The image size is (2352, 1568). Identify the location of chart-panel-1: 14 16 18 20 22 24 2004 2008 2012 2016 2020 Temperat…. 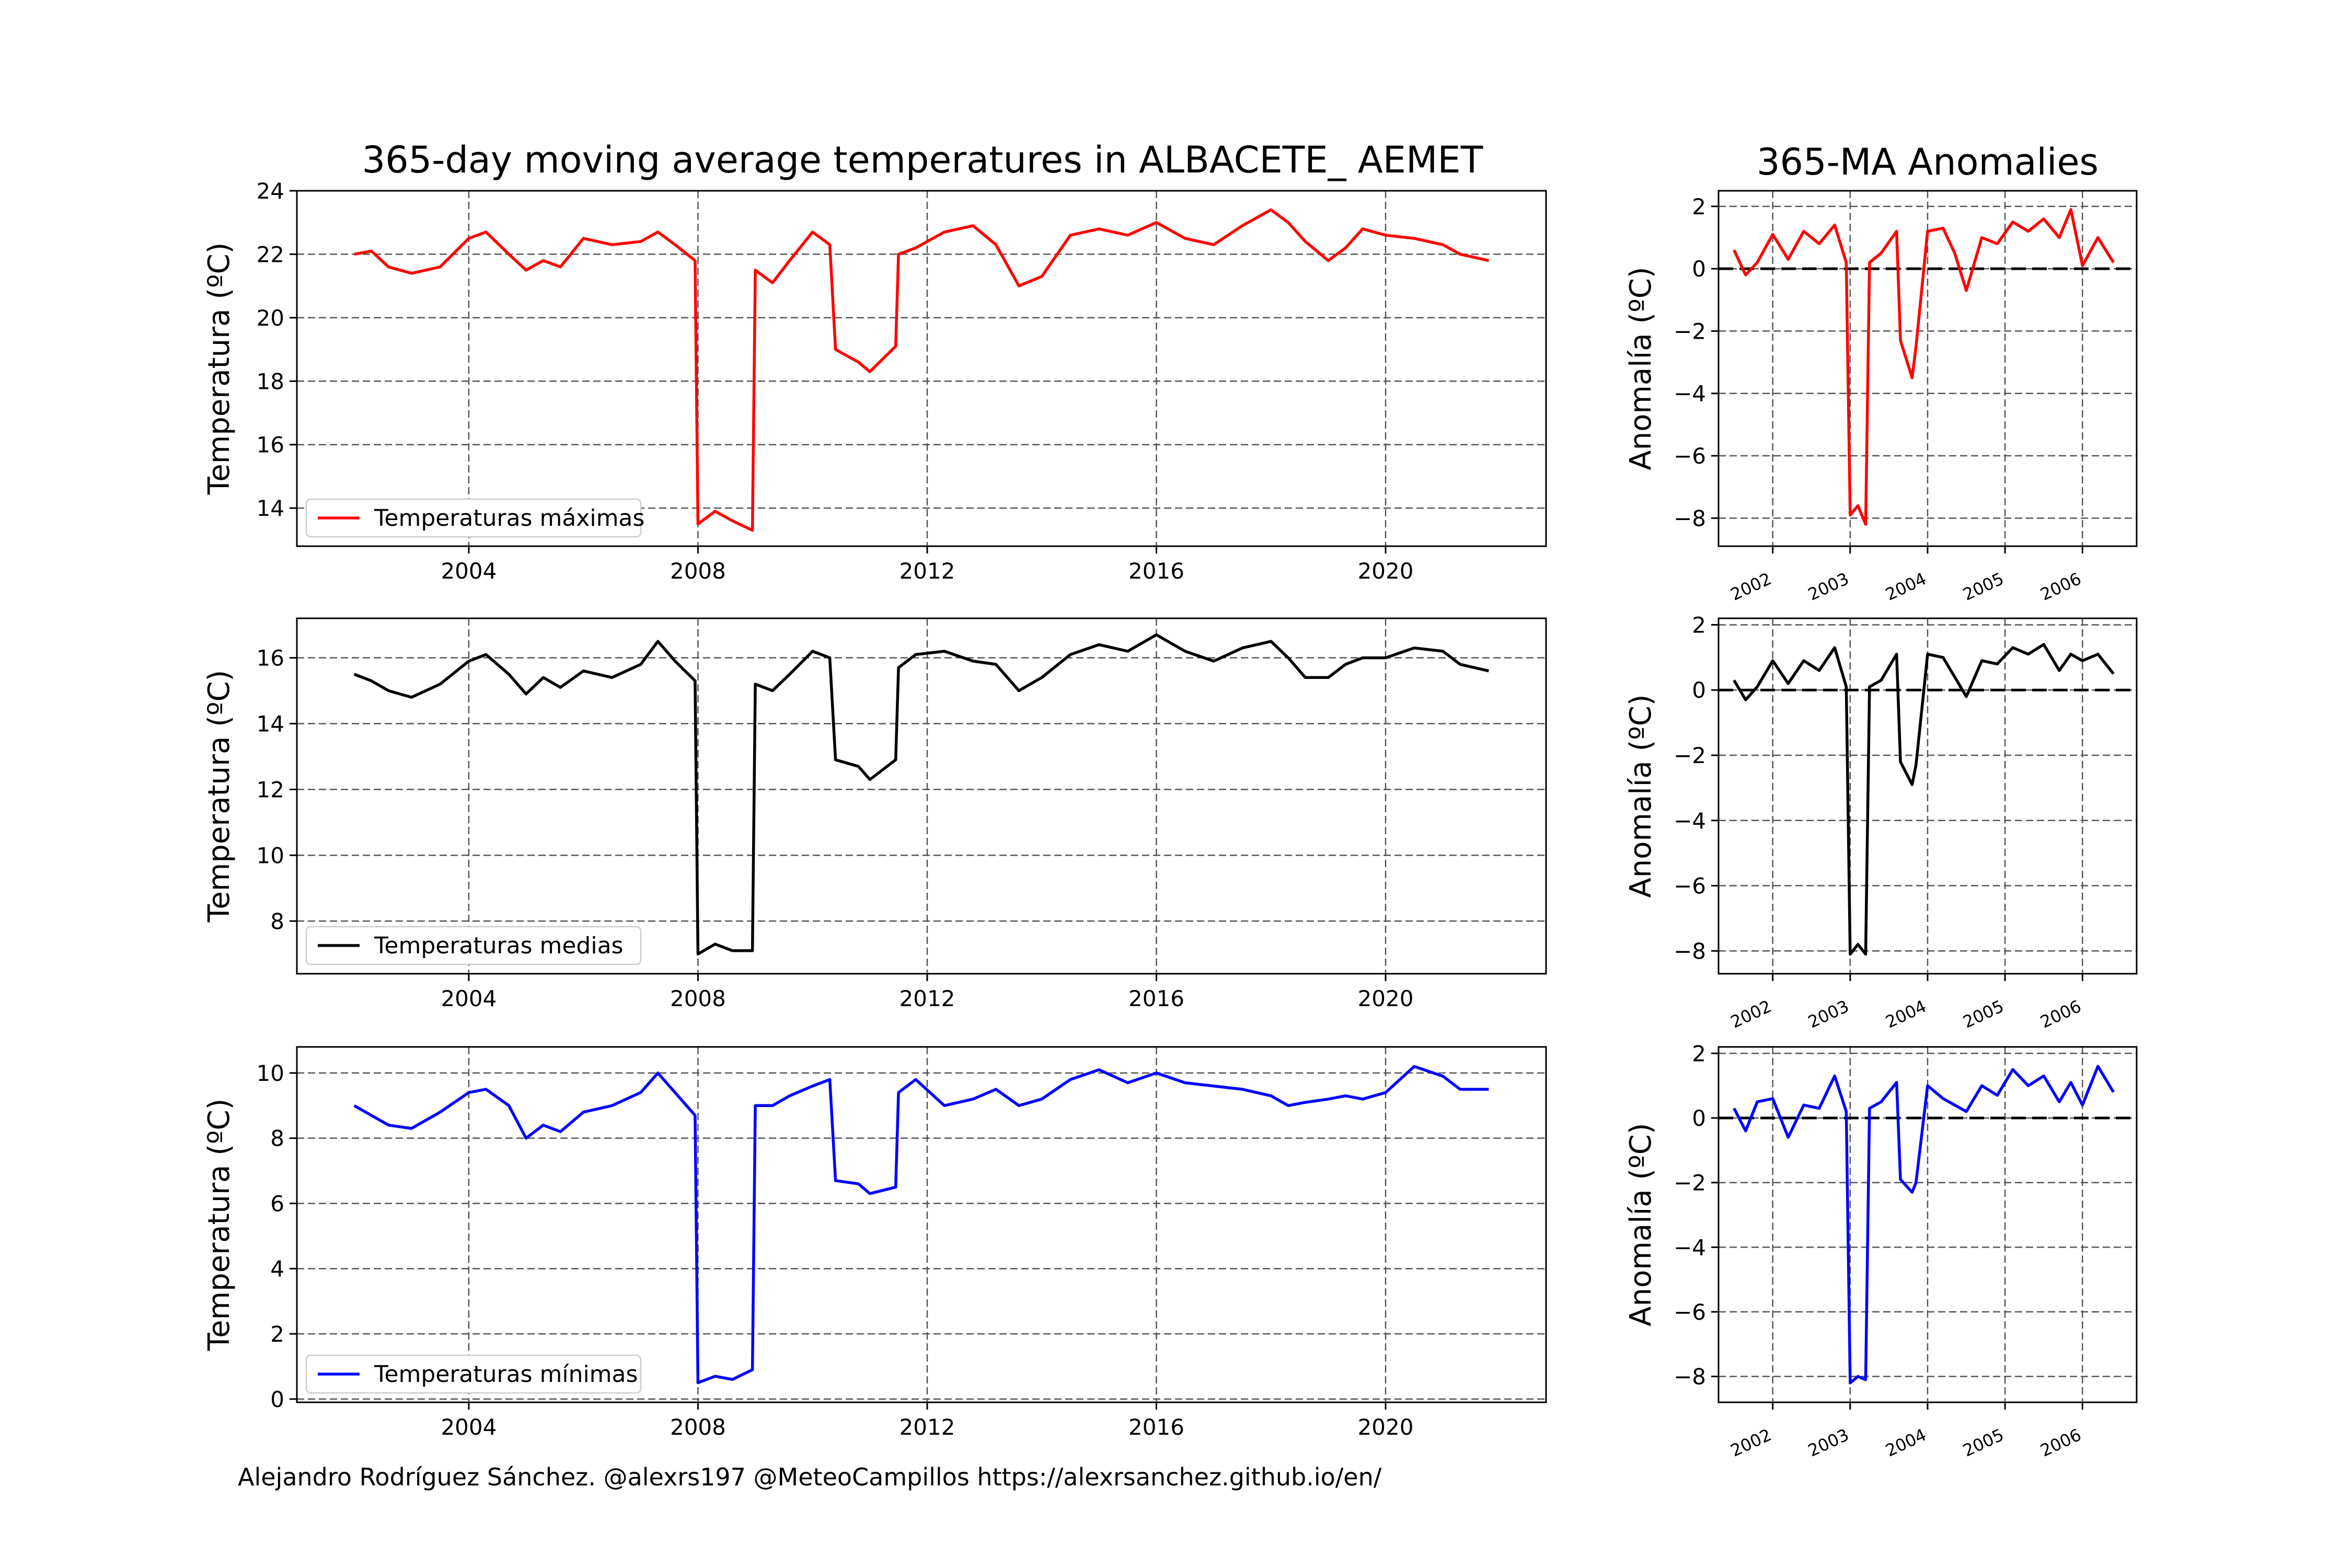
(874, 381).